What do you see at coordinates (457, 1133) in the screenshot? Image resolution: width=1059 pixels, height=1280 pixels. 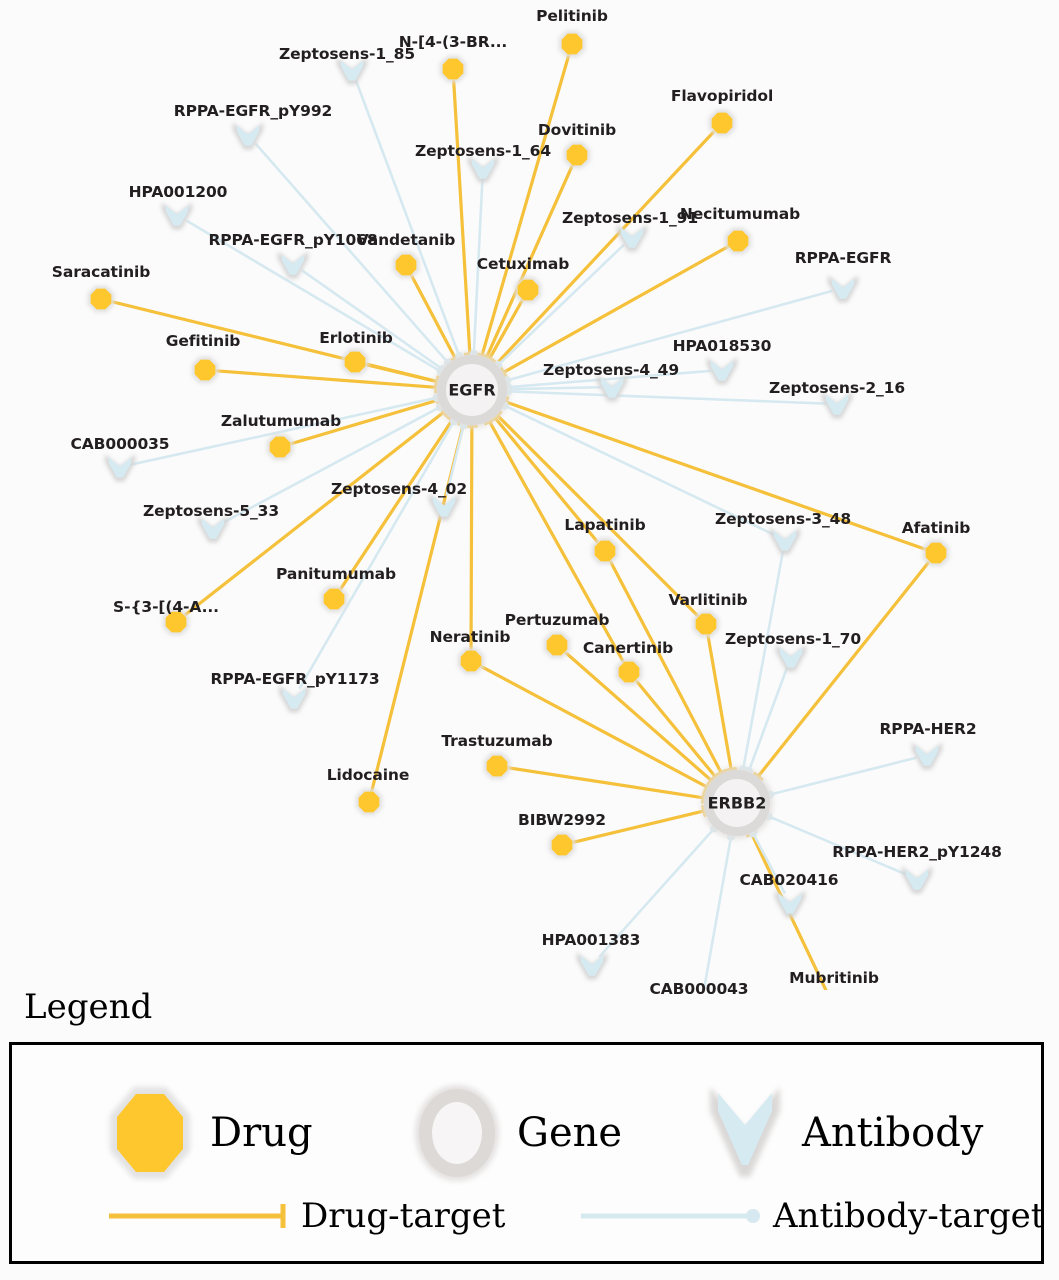 I see `gene-icon` at bounding box center [457, 1133].